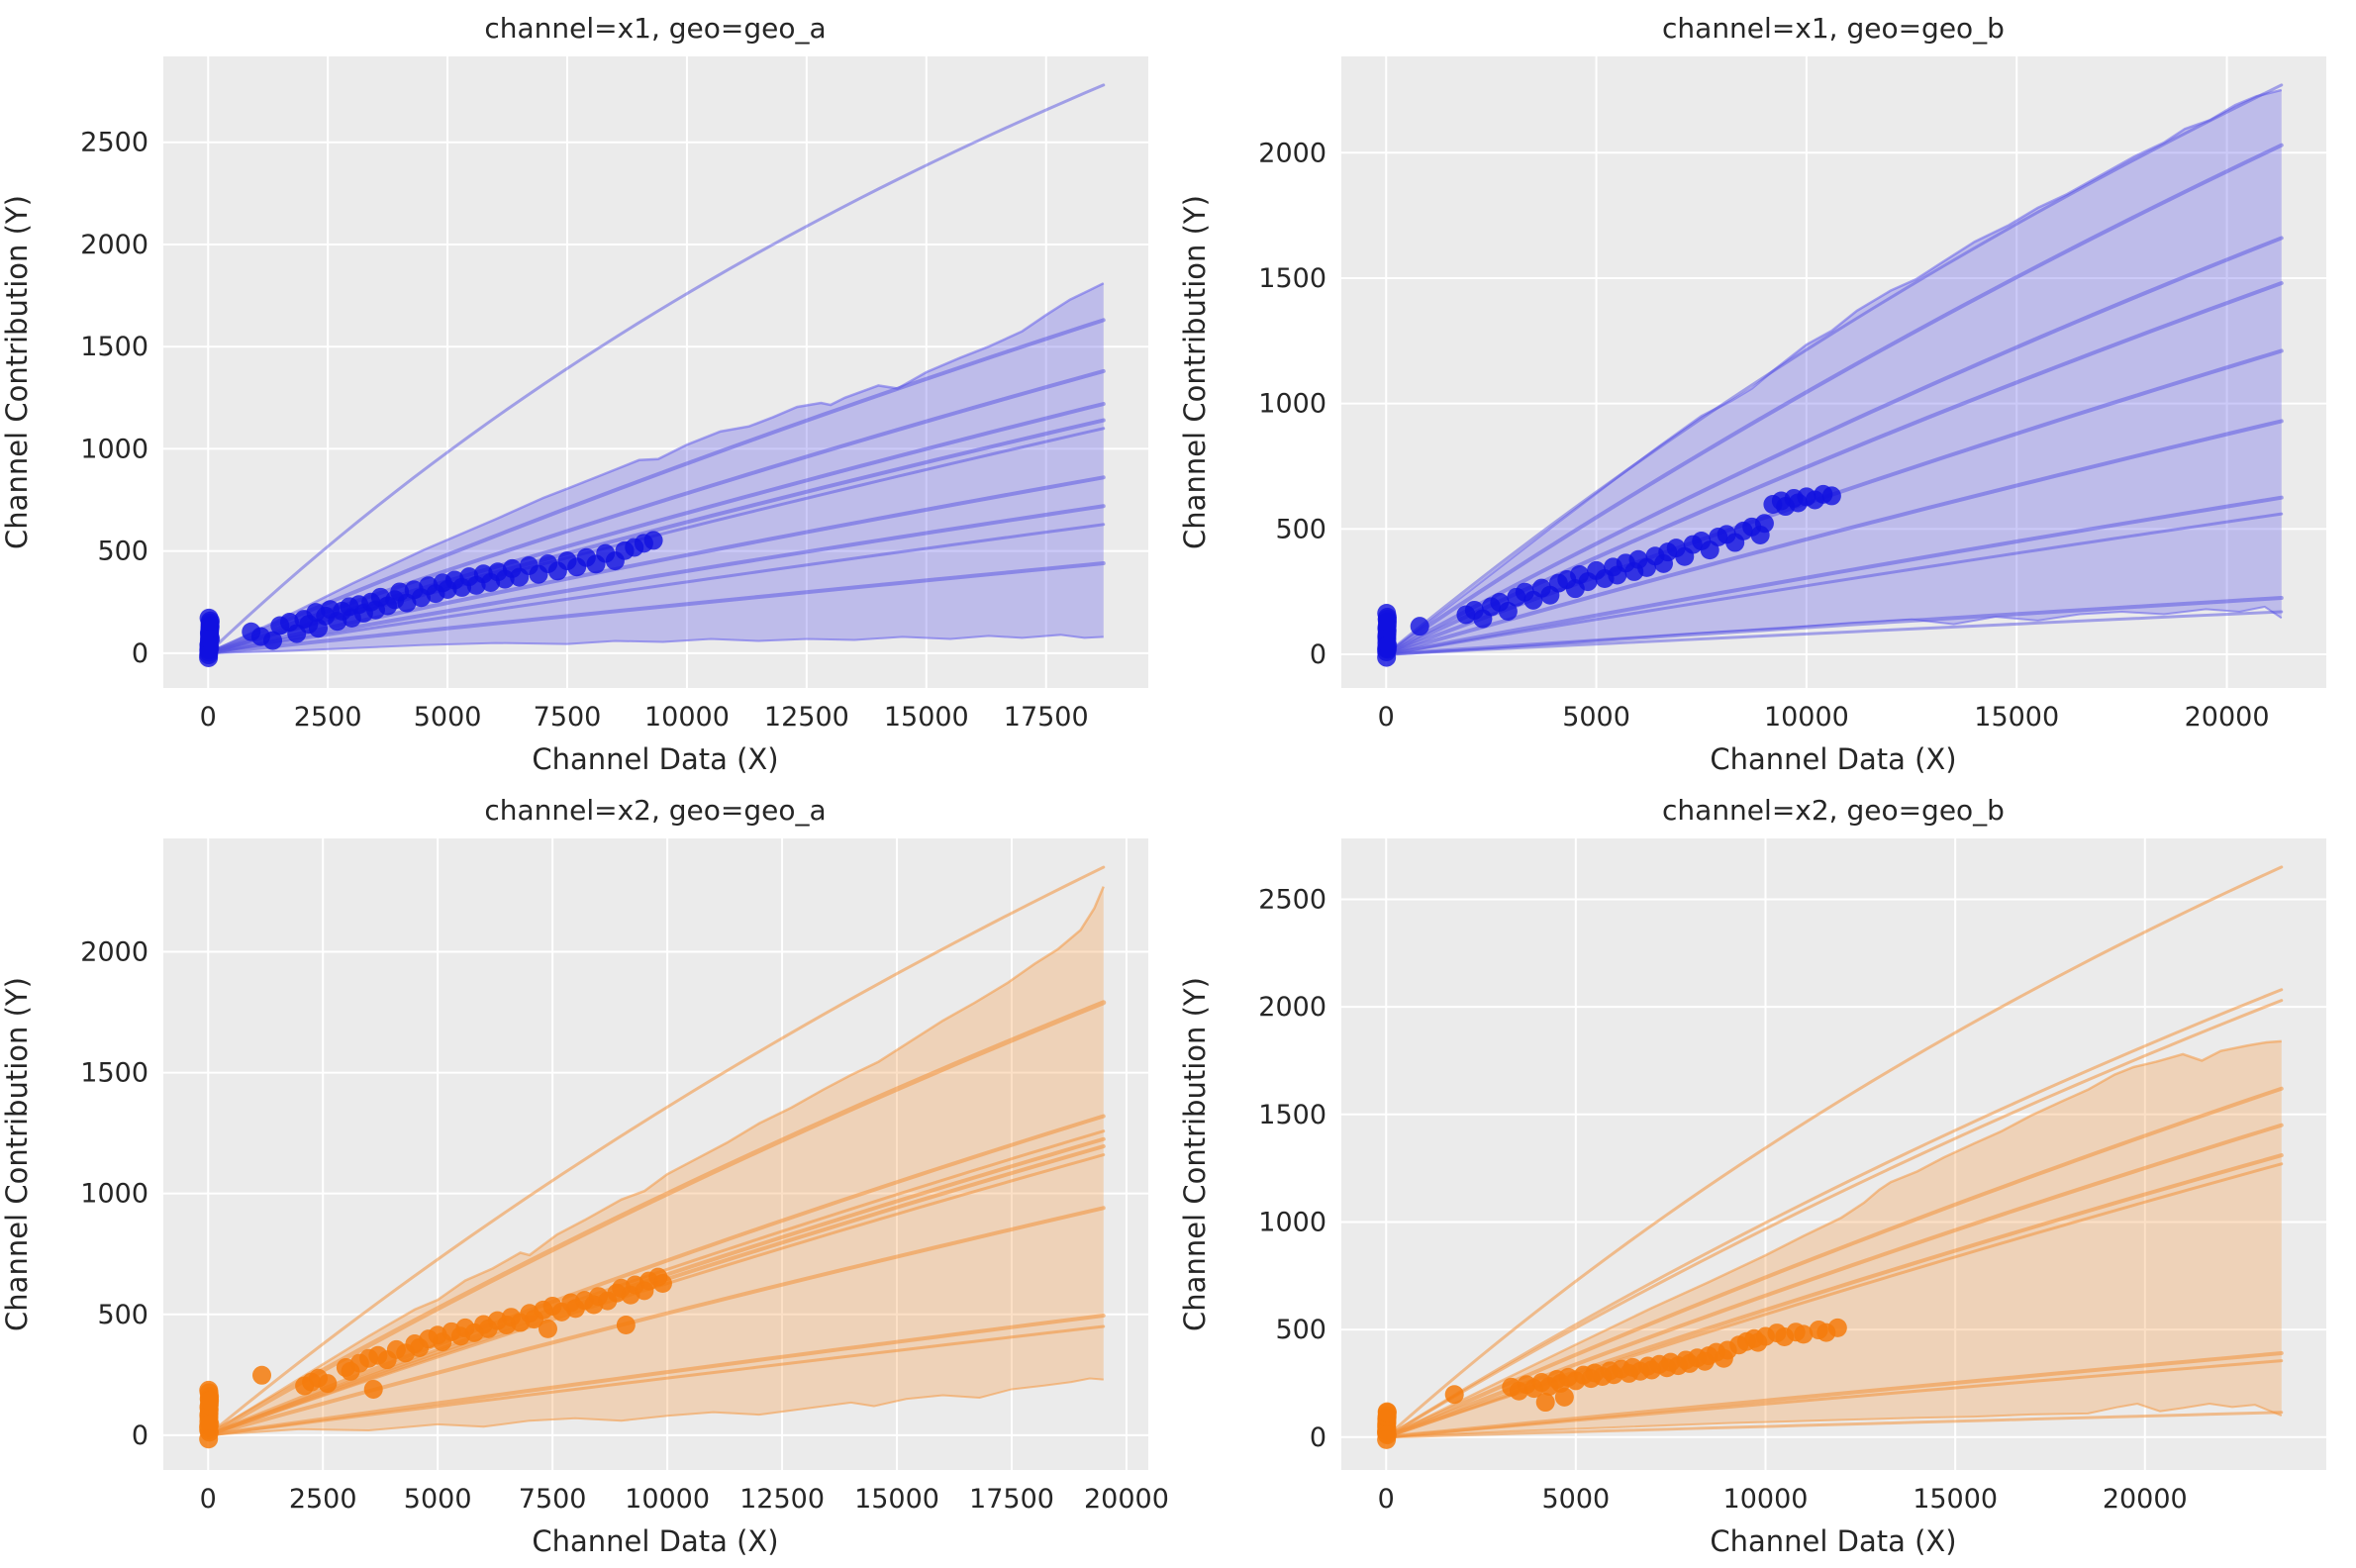  What do you see at coordinates (655, 28) in the screenshot?
I see `subplot-title: channel=x1, geo=geo_a` at bounding box center [655, 28].